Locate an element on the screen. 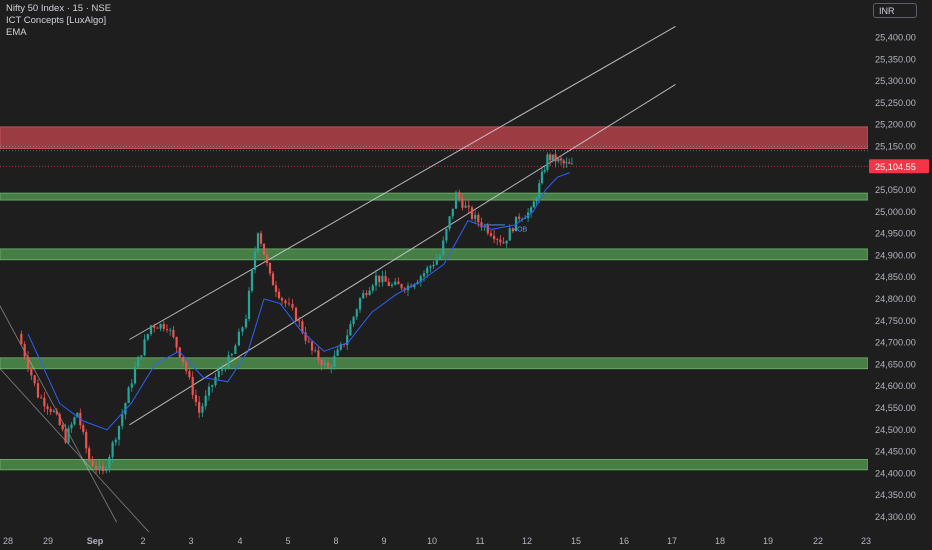 This screenshot has height=550, width=932. time-tick-label: 18 is located at coordinates (720, 541).